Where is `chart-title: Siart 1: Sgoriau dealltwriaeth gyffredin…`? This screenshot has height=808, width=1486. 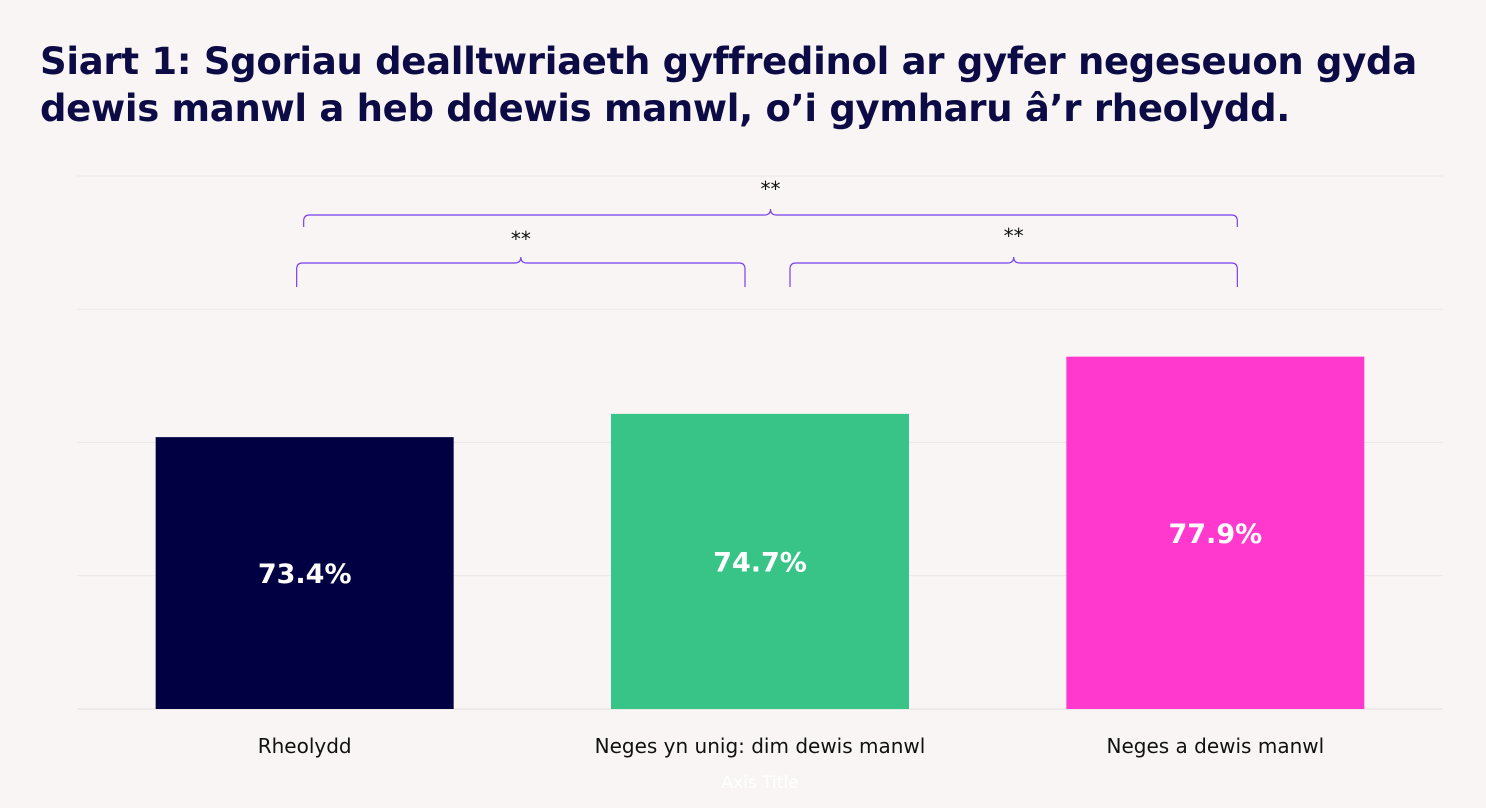
chart-title: Siart 1: Sgoriau dealltwriaeth gyffredin… is located at coordinates (728, 85).